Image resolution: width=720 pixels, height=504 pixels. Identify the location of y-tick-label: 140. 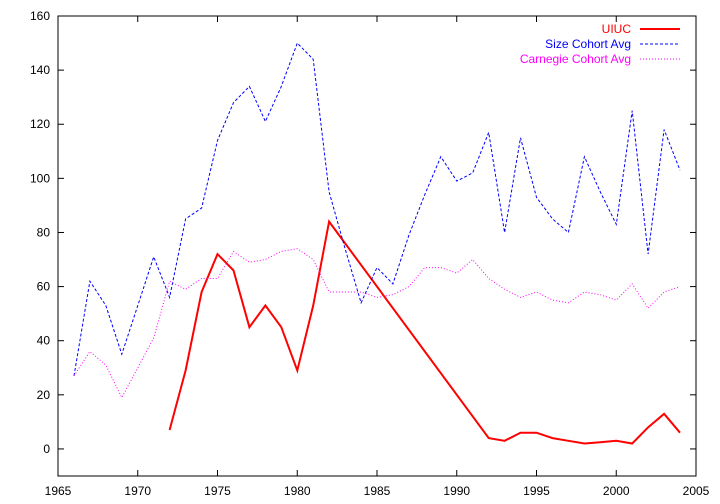
(40, 70).